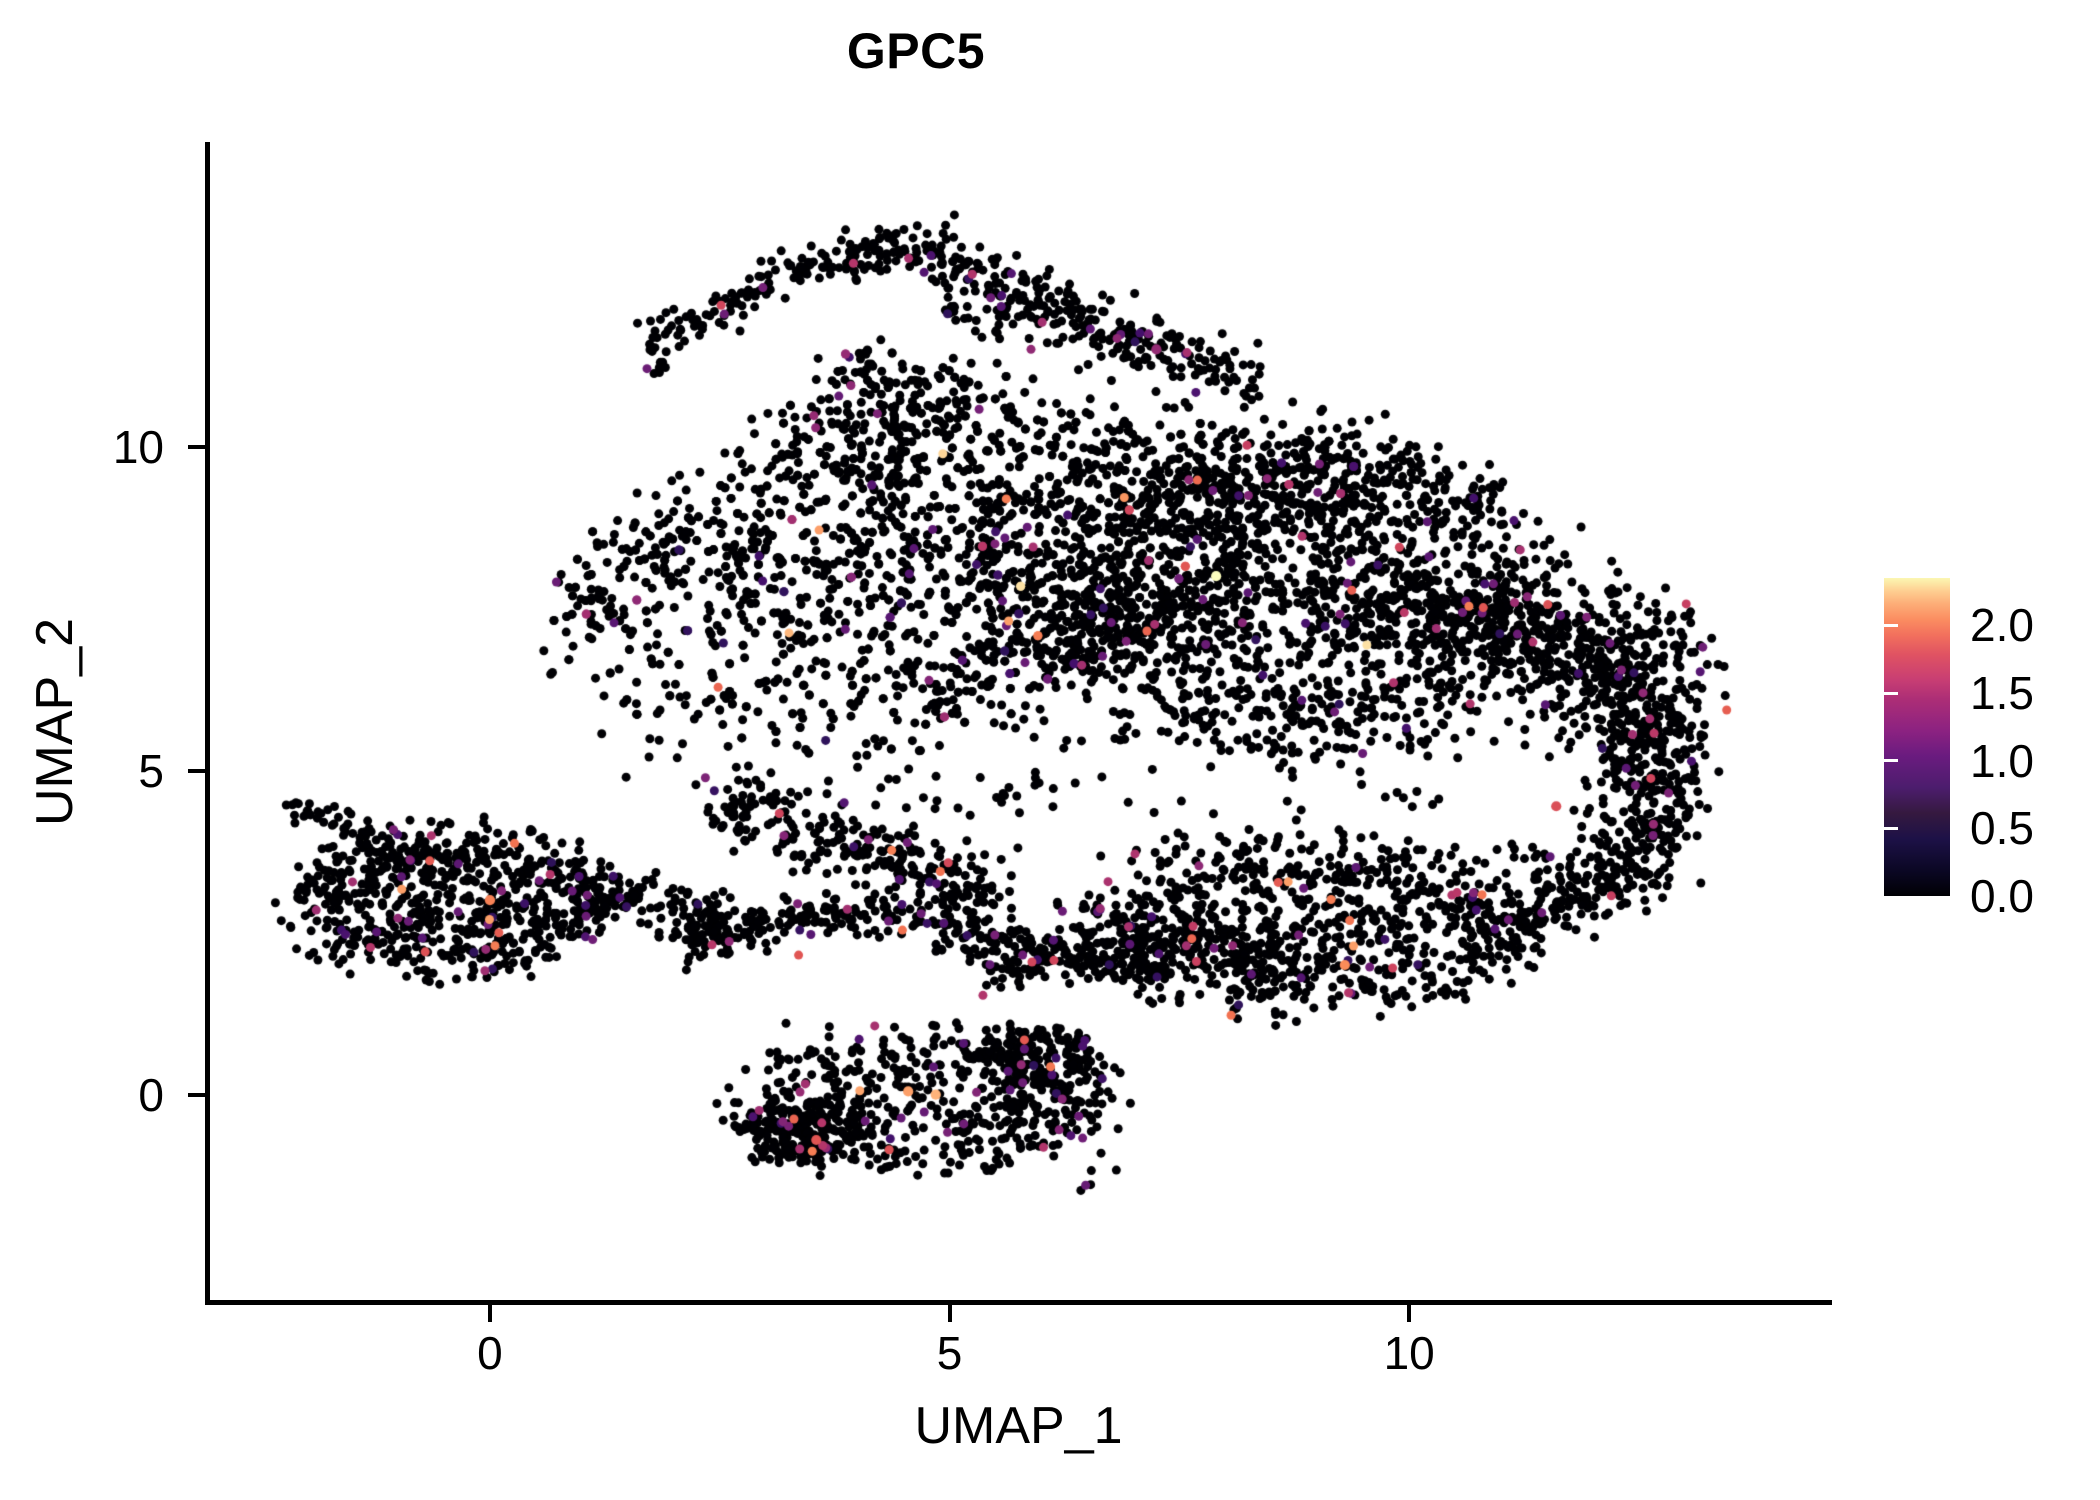  I want to click on y-axis-title: UMAP_2, so click(55, 722).